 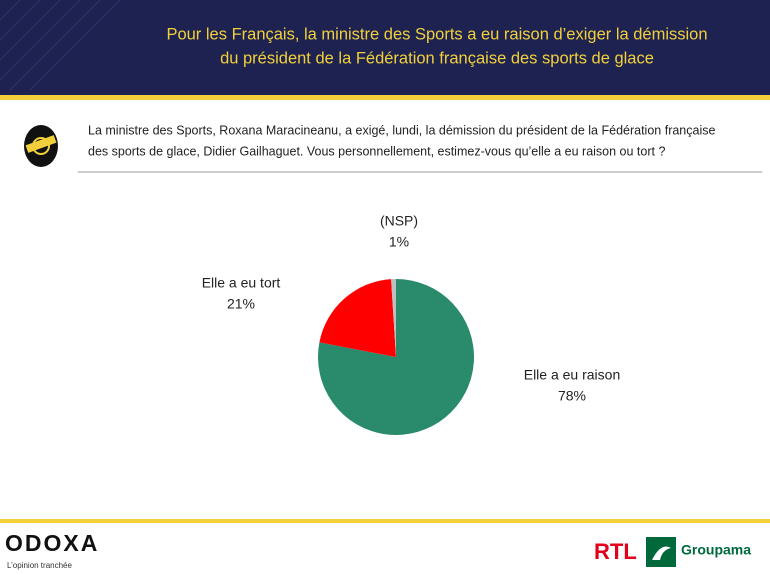 What do you see at coordinates (399, 242) in the screenshot?
I see `slice-value-label: 1%` at bounding box center [399, 242].